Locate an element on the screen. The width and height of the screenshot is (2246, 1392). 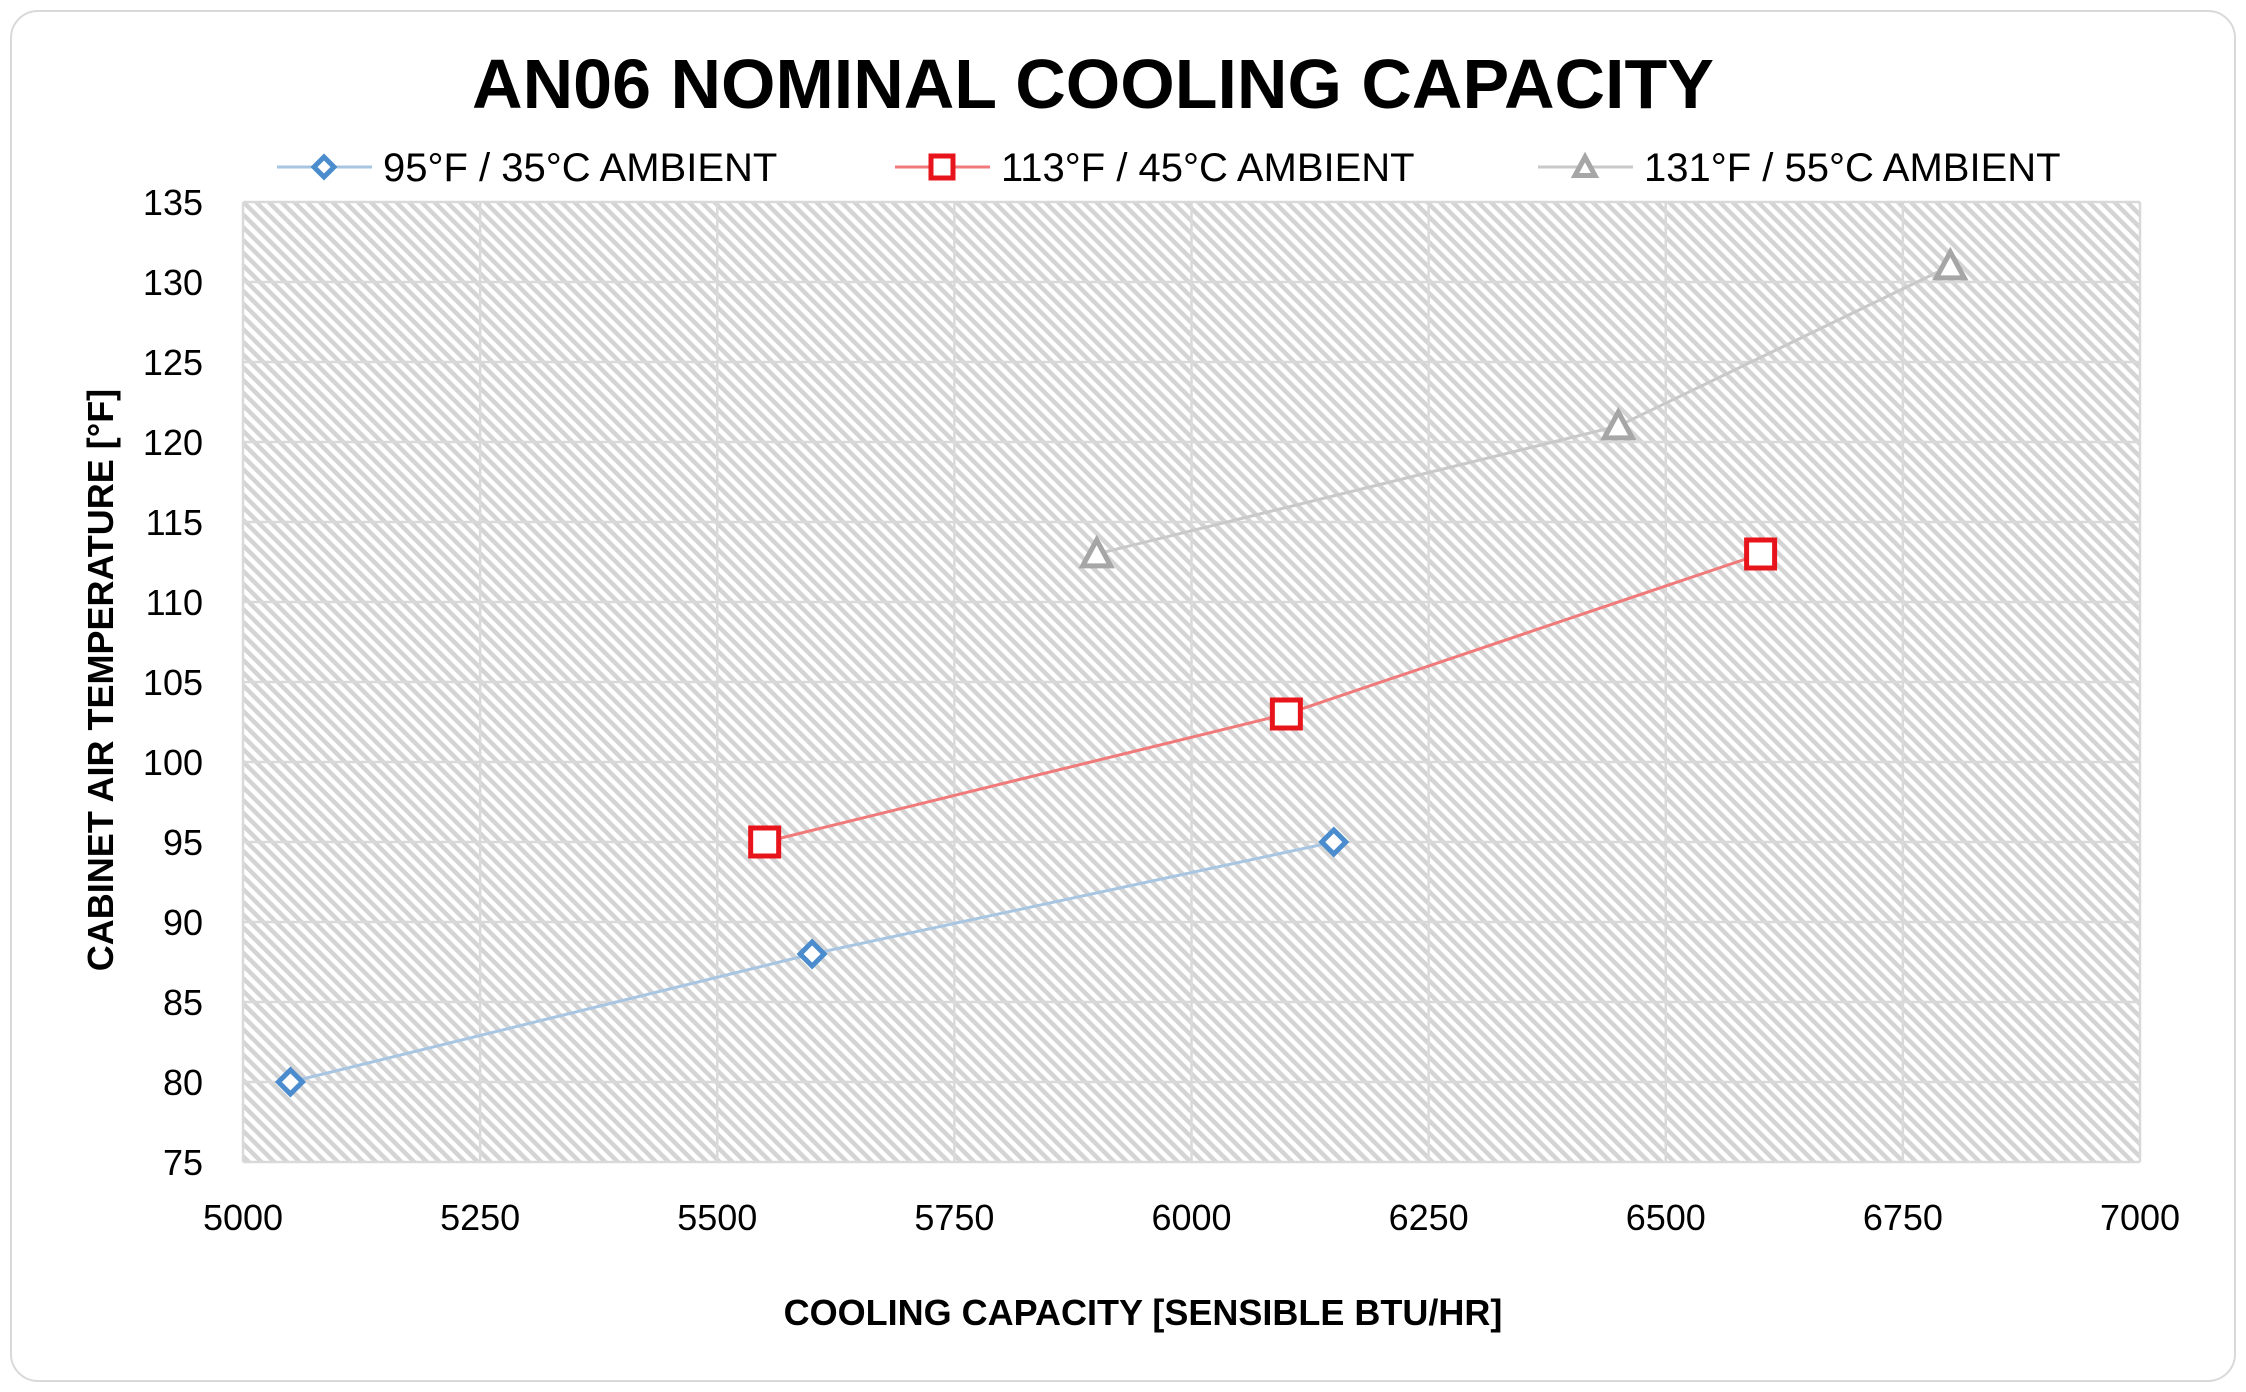
x-tick-label: 5500 is located at coordinates (717, 1217).